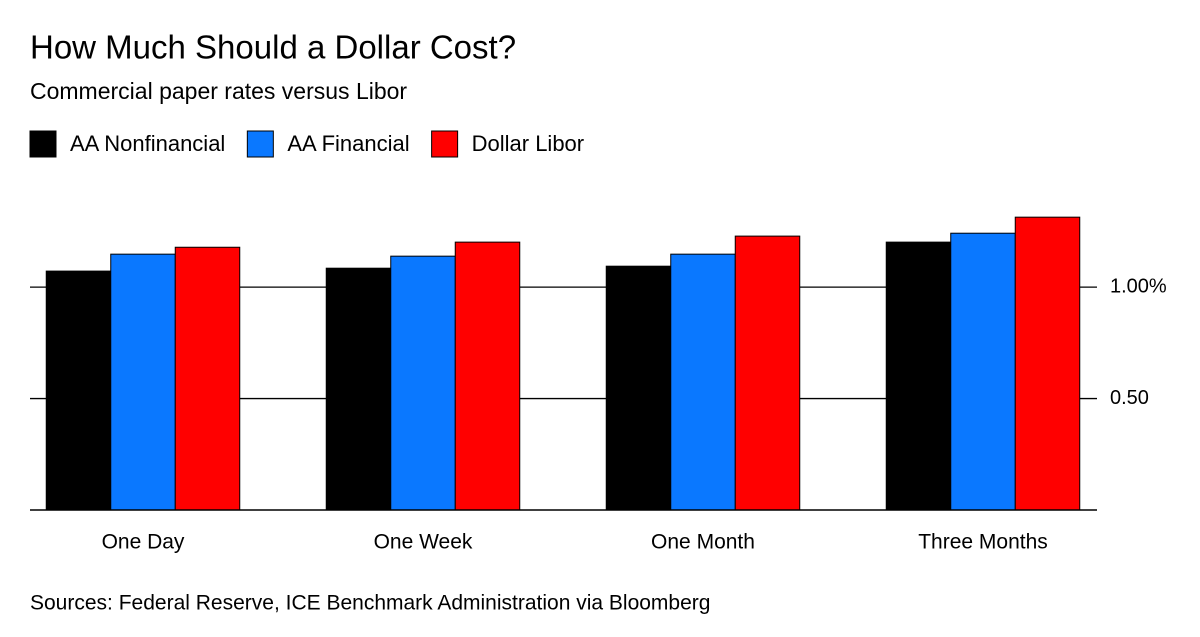  What do you see at coordinates (218, 91) in the screenshot?
I see `chart-subtitle: Commercial paper rates versus Libor` at bounding box center [218, 91].